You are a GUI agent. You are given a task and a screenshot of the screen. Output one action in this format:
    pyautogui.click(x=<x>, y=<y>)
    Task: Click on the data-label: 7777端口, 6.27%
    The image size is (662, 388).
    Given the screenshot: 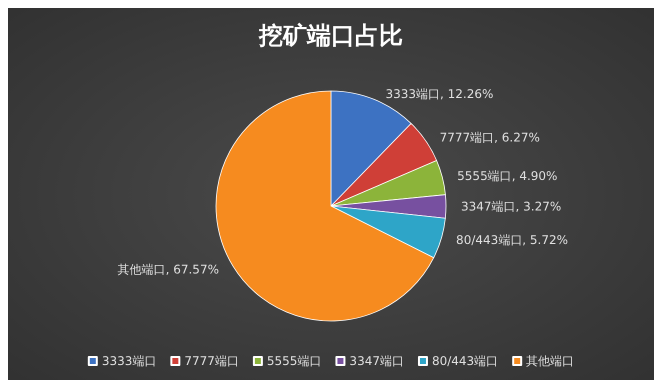 What is the action you would take?
    pyautogui.click(x=490, y=137)
    